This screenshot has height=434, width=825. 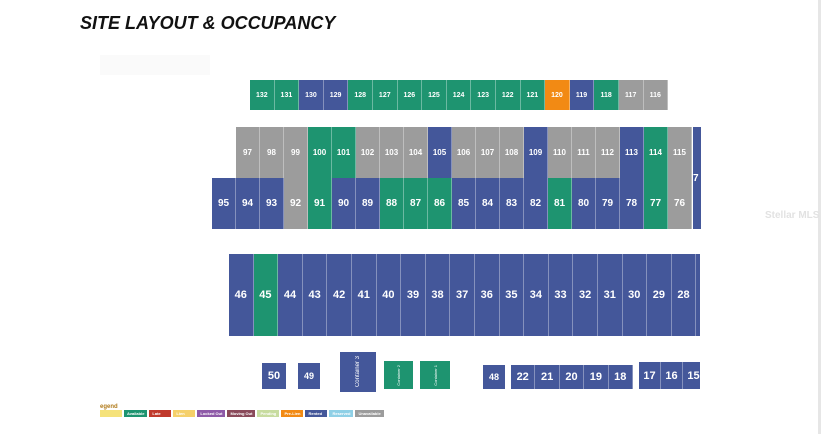 I want to click on container-2: Container 2, so click(x=398, y=375).